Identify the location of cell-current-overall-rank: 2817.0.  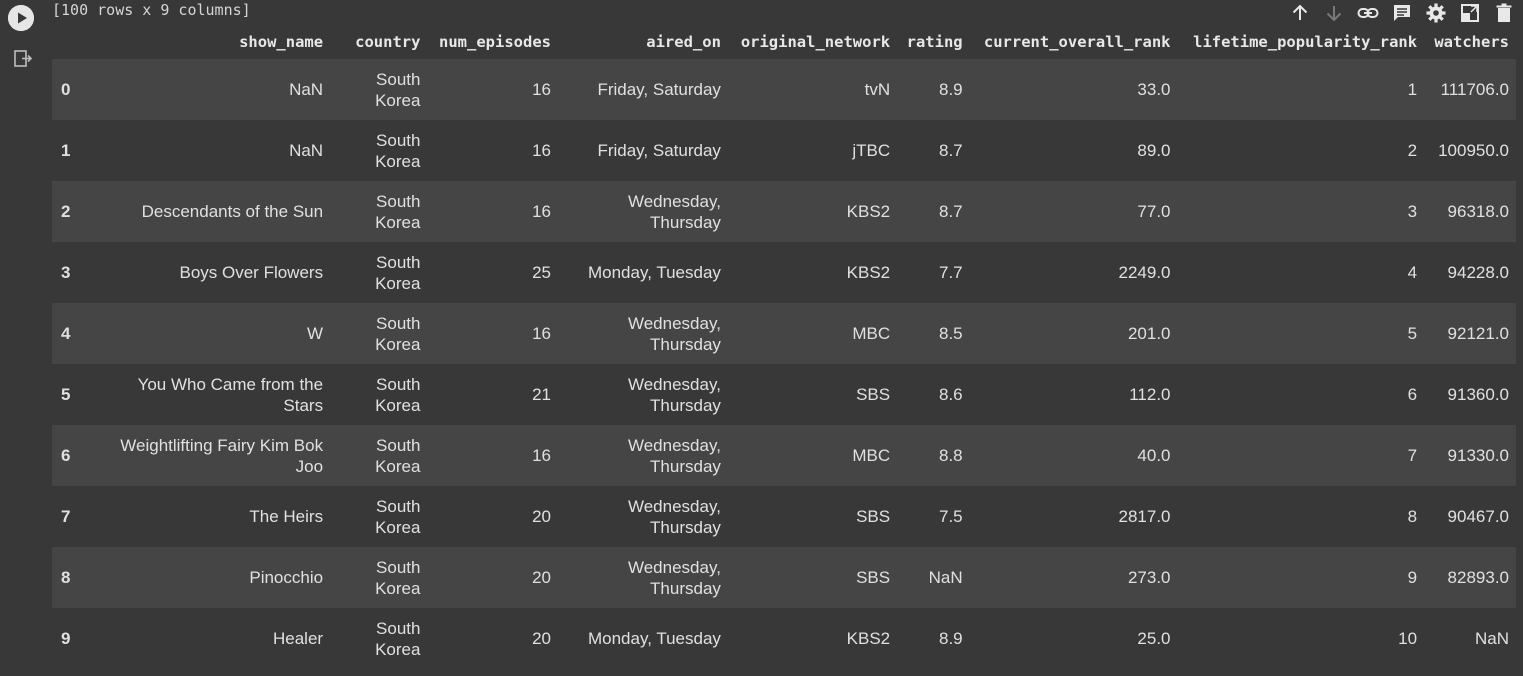
(1144, 516).